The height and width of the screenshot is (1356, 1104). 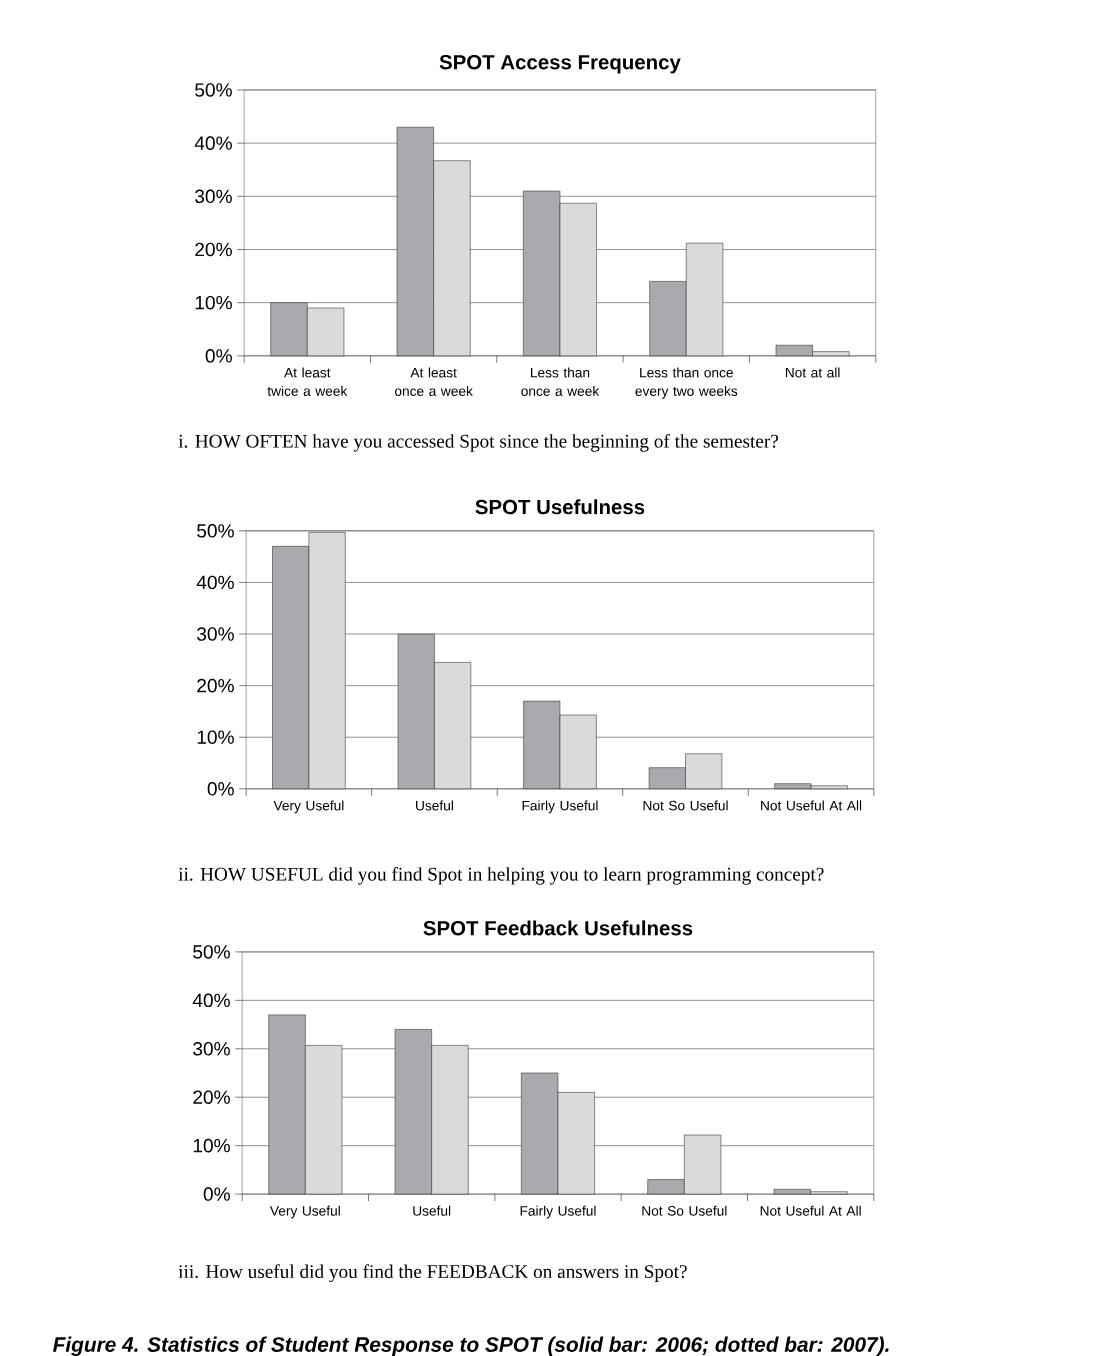 What do you see at coordinates (560, 64) in the screenshot?
I see `chart-title: SPOT Access Frequency` at bounding box center [560, 64].